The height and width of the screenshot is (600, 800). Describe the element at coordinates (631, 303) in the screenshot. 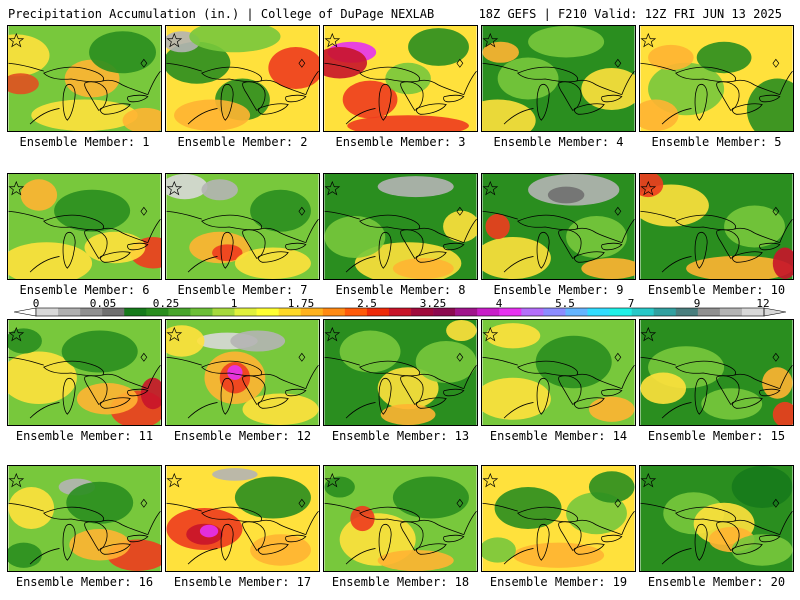

I see `colorbar-tick-label: 7` at that location.